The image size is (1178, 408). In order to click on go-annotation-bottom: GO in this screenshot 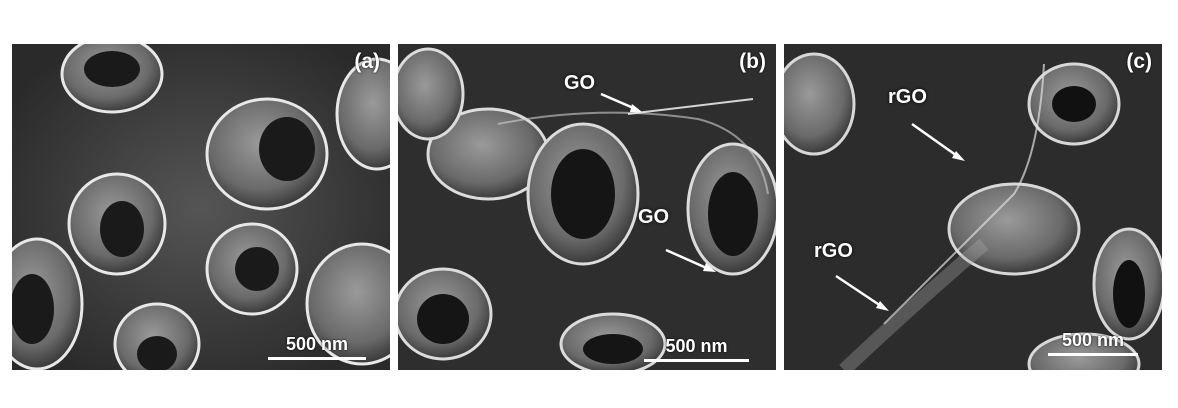, I will do `click(654, 217)`.